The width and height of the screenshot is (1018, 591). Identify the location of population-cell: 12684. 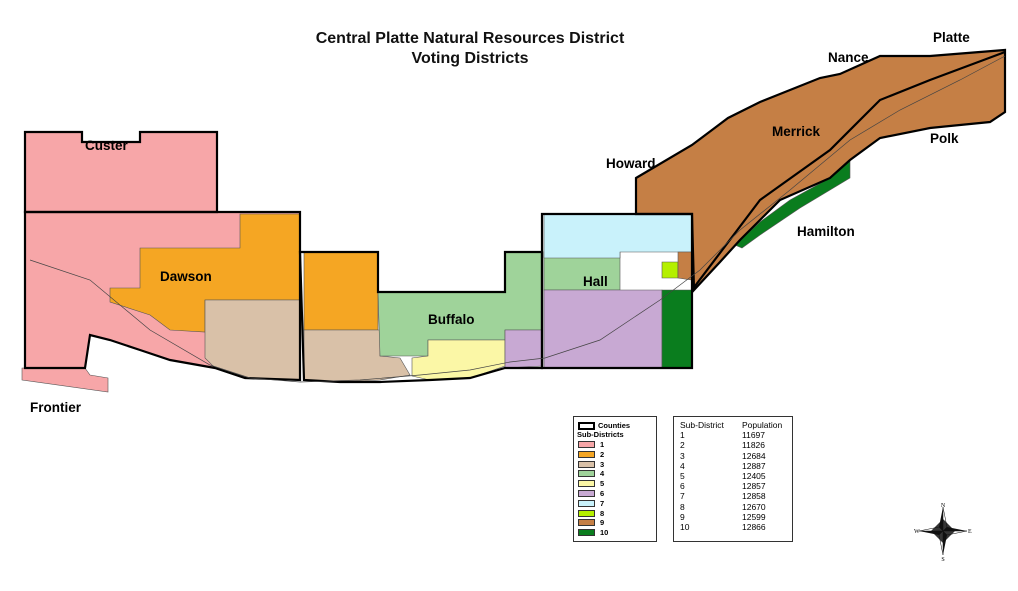
(754, 455).